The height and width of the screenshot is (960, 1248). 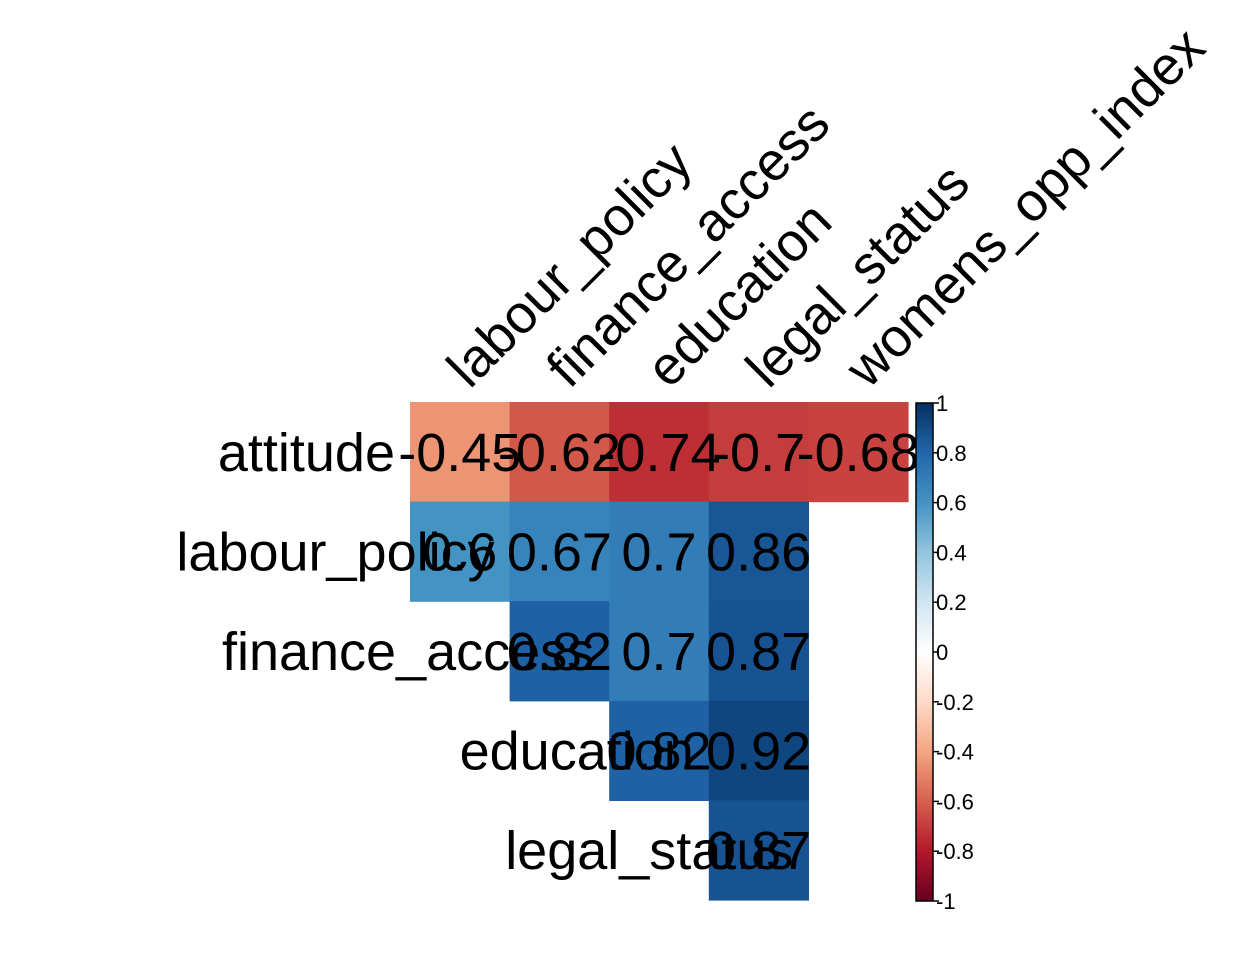 I want to click on legend-tick-label: 1, so click(x=942, y=403).